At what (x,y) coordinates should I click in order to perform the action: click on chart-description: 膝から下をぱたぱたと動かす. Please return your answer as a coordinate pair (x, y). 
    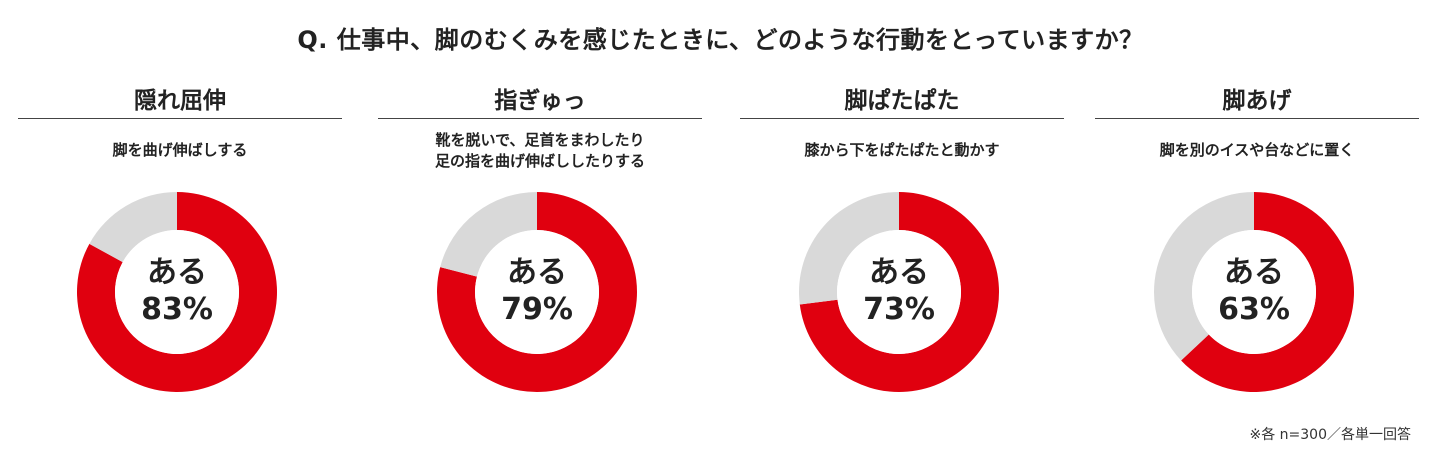
    Looking at the image, I should click on (902, 150).